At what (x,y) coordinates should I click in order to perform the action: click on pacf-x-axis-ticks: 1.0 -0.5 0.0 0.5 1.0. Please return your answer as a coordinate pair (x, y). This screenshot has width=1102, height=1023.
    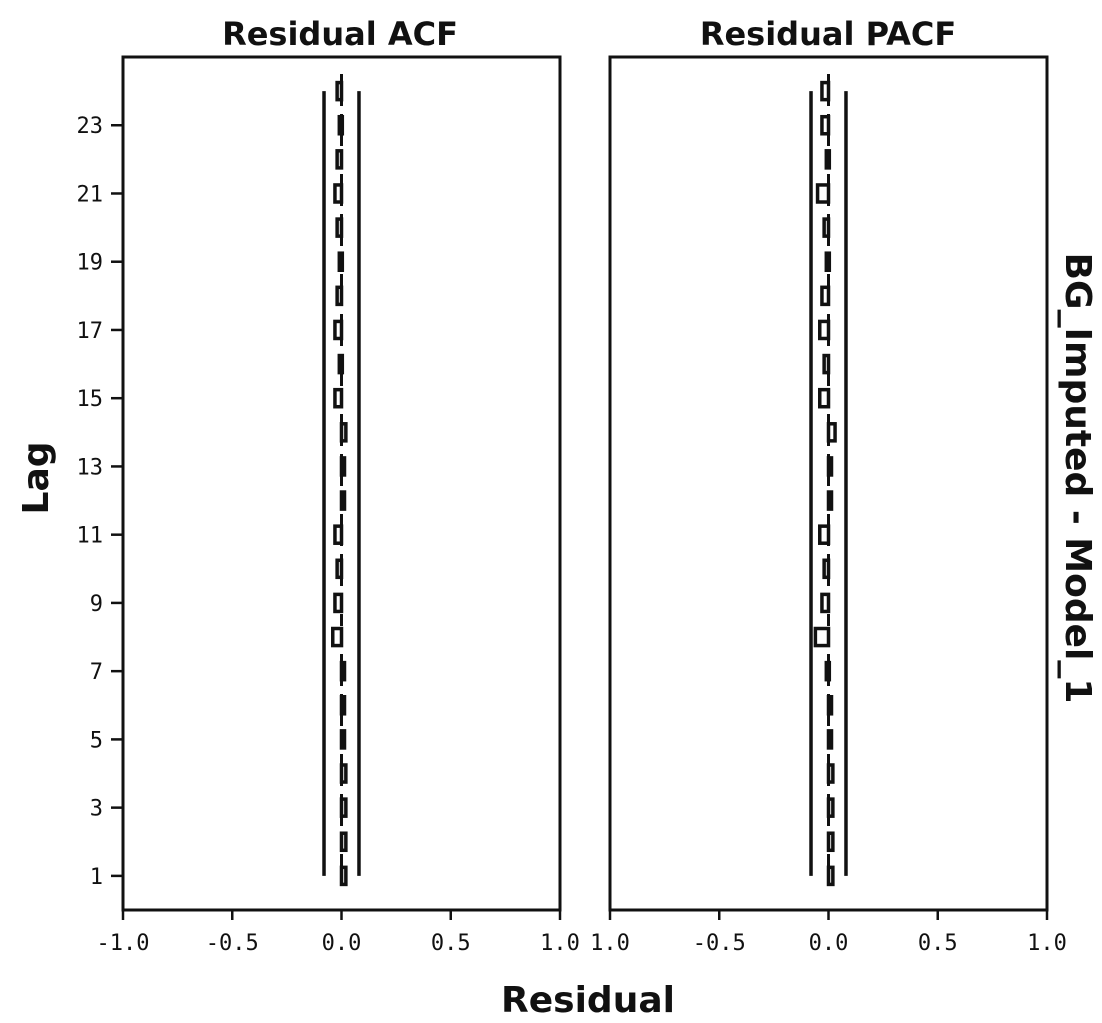
    Looking at the image, I should click on (828, 933).